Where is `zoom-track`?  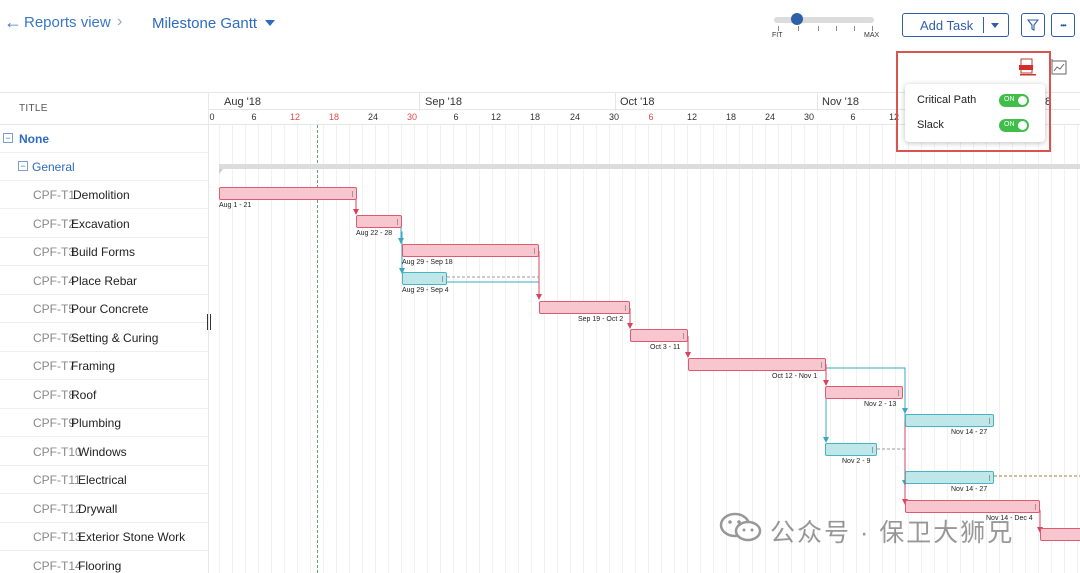
zoom-track is located at coordinates (824, 20).